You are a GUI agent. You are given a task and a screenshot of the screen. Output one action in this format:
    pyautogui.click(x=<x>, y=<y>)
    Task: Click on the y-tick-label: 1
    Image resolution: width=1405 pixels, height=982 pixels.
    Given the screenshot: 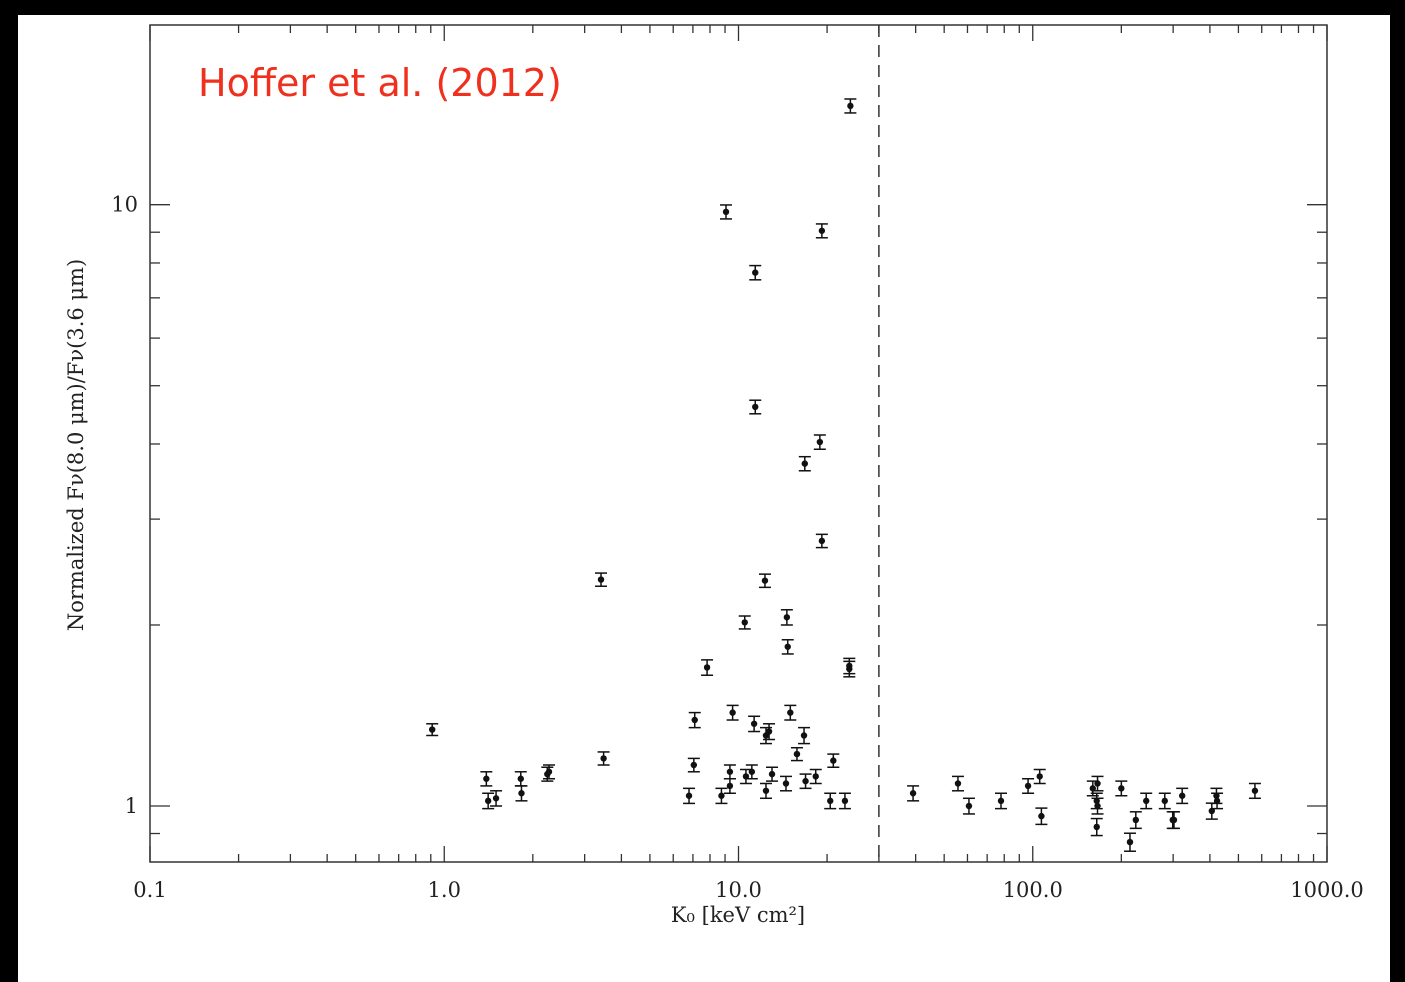 What is the action you would take?
    pyautogui.click(x=131, y=806)
    